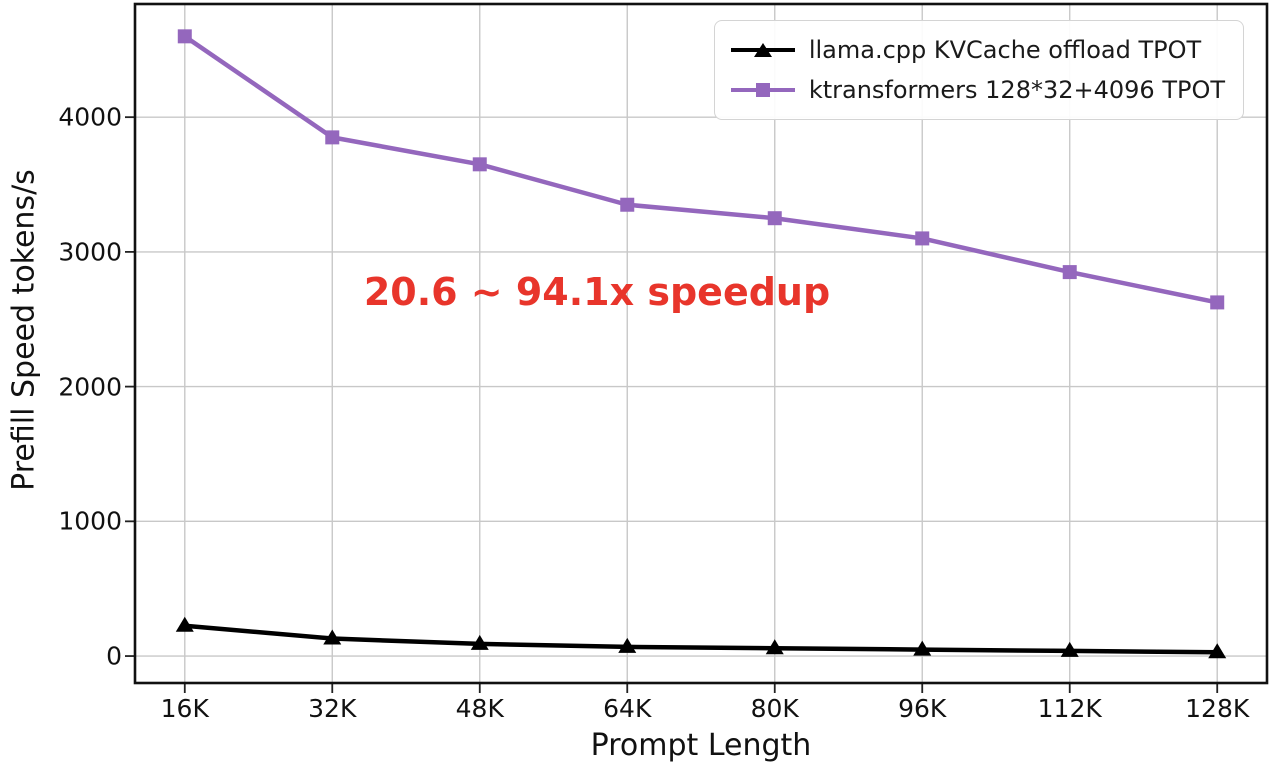  I want to click on legend-swatch-llama-cpp, so click(762, 50).